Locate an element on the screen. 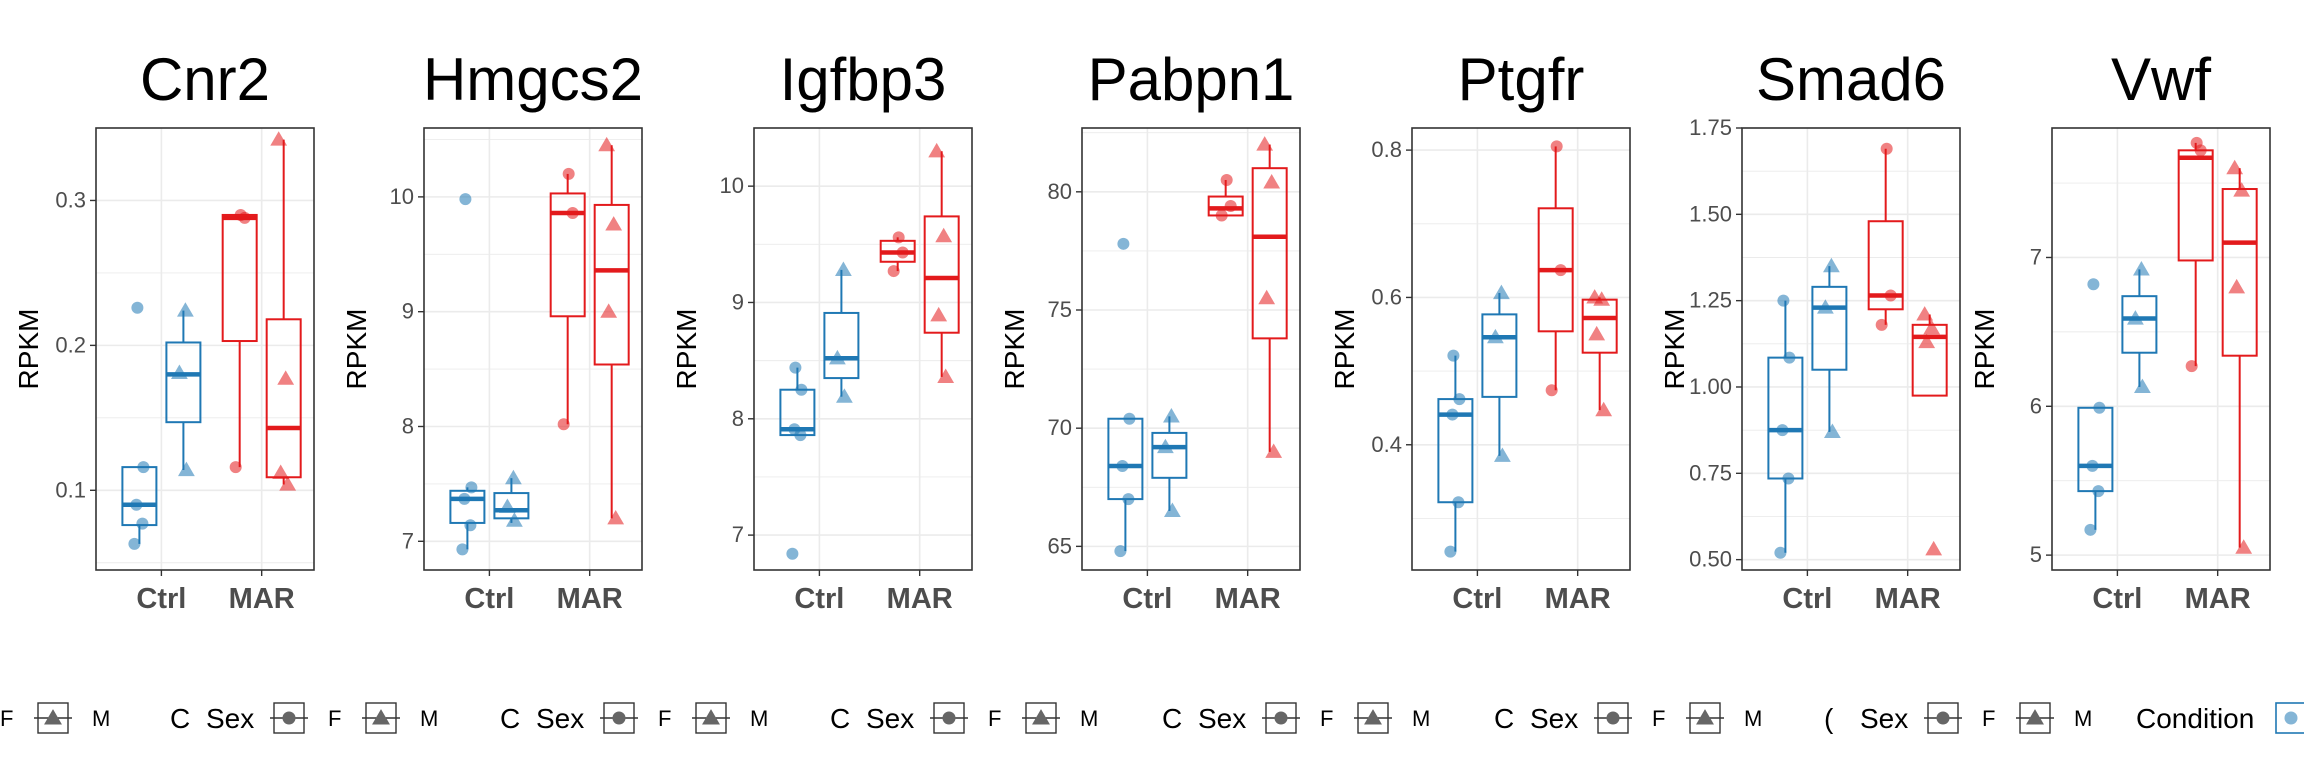  panel-ptgfr: Ptgfr RPKM 0.4 0.6 0.8 Ctrl MAR is located at coordinates (1480, 330).